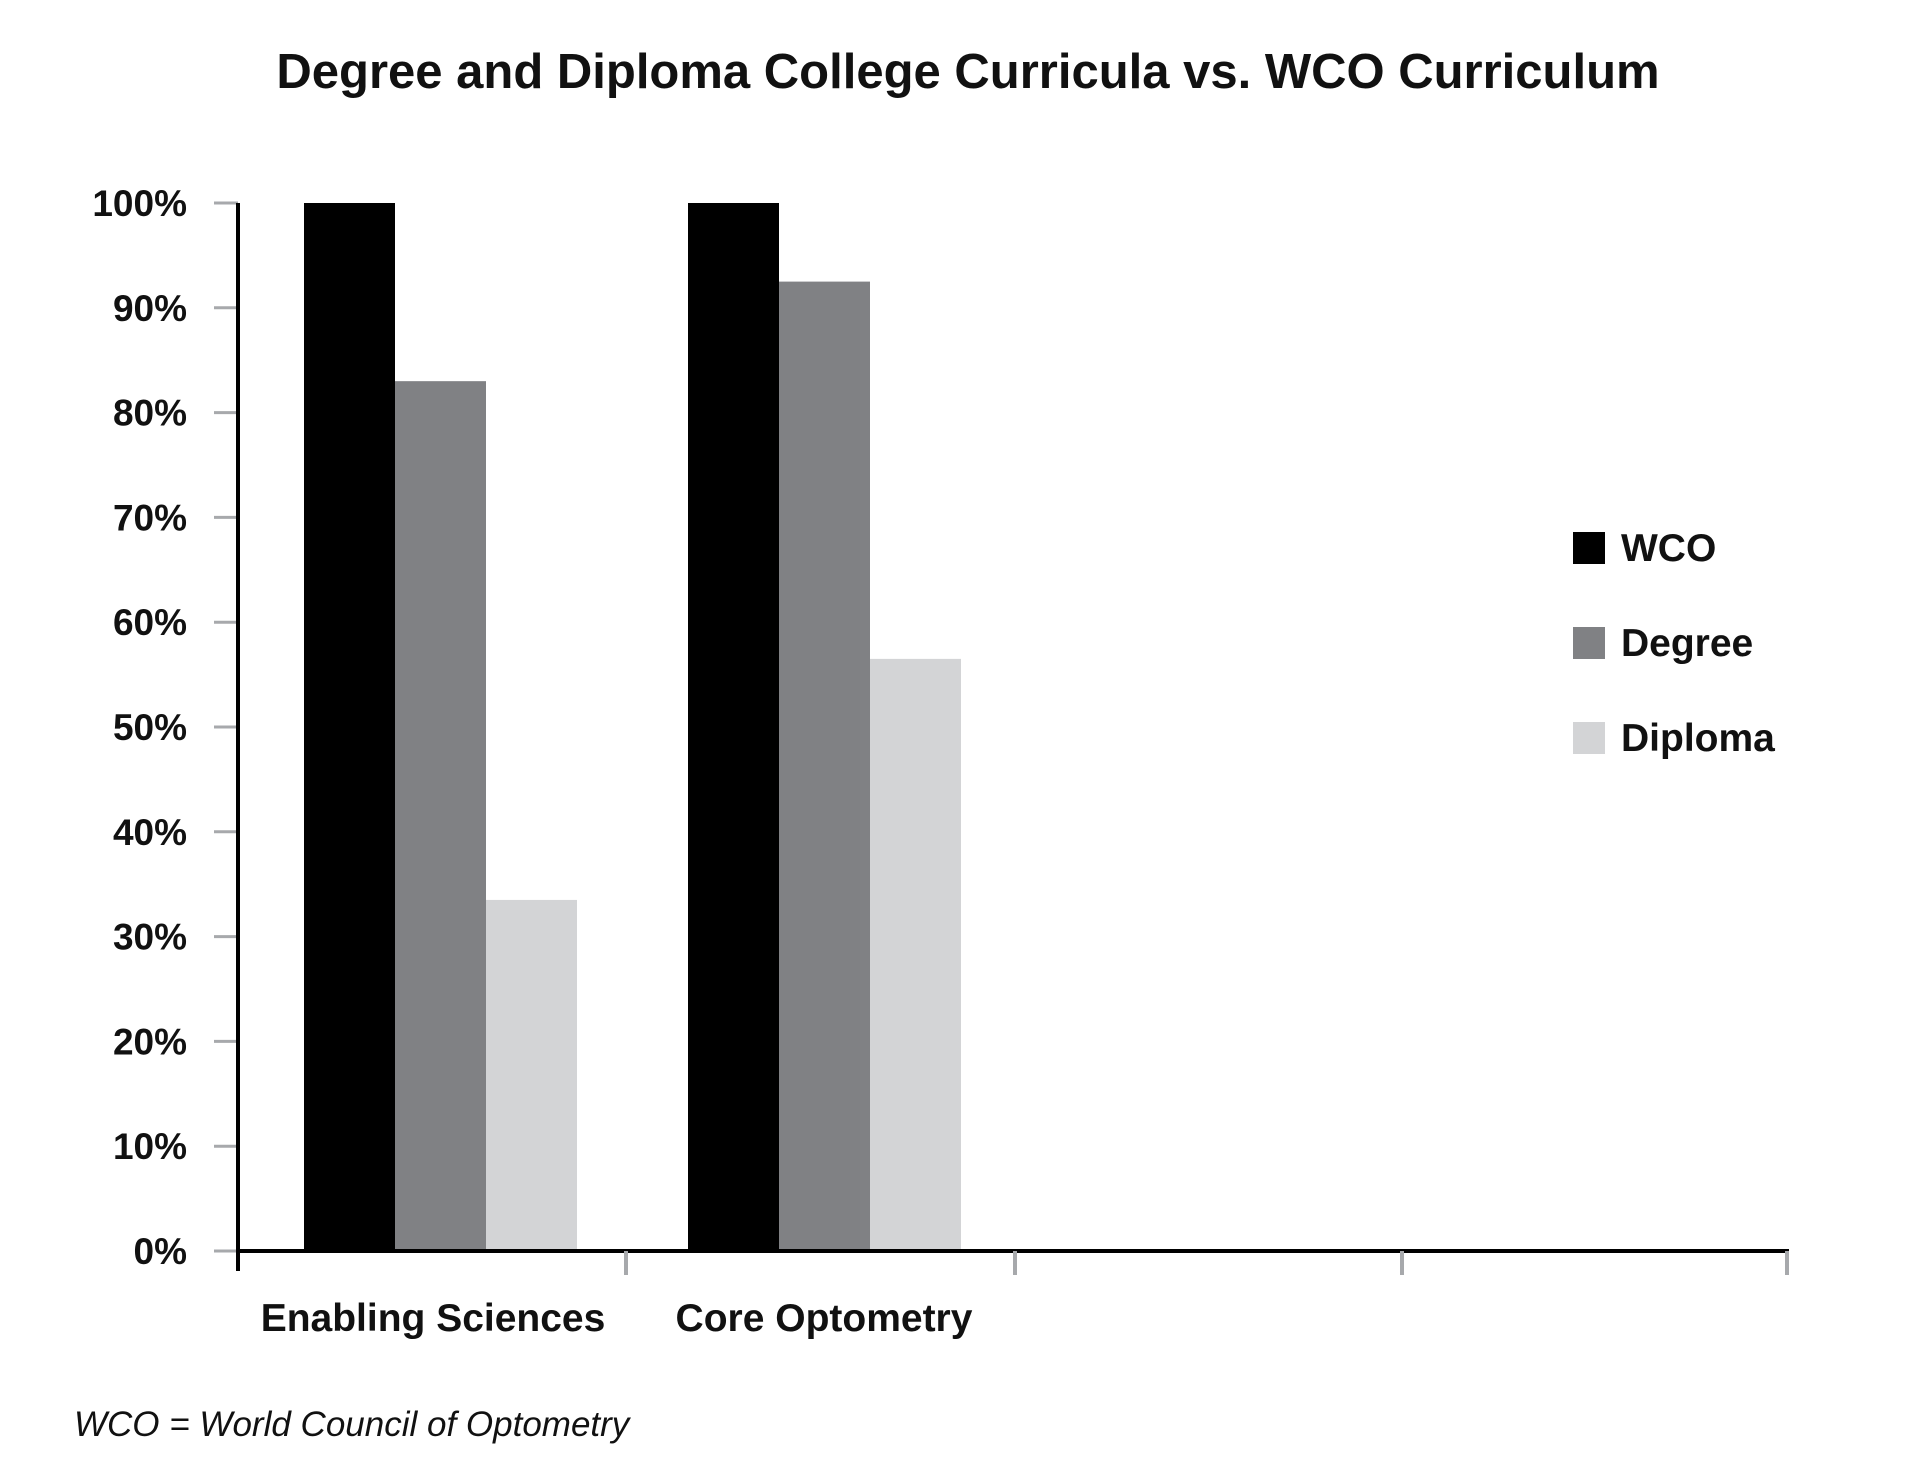  I want to click on y-tick-label: 80%, so click(150, 413).